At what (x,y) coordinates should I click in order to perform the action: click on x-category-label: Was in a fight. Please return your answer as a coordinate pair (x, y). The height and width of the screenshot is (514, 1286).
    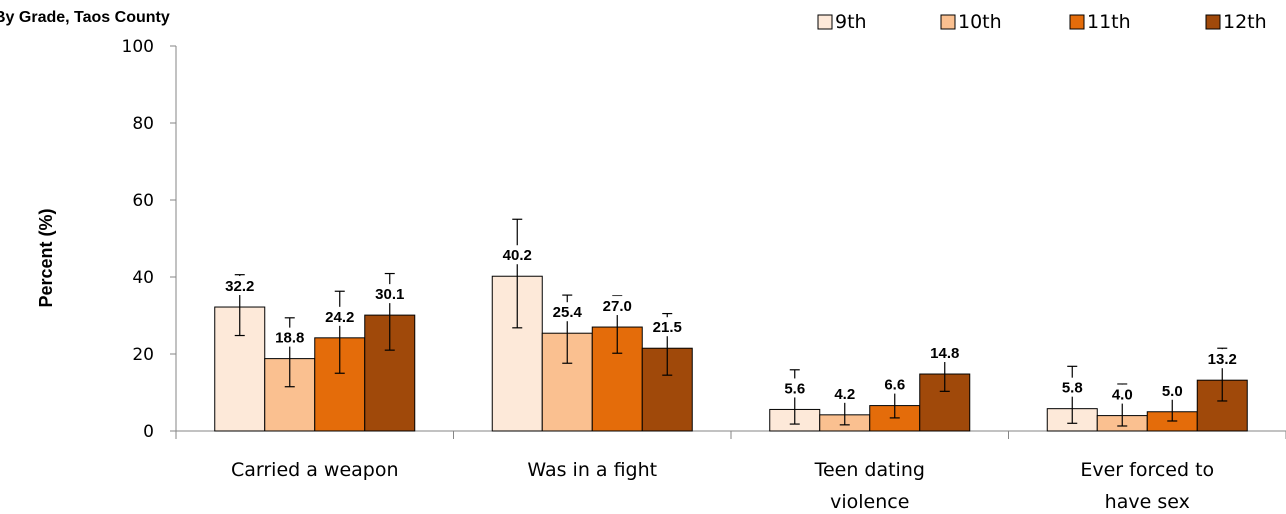
    Looking at the image, I should click on (592, 470).